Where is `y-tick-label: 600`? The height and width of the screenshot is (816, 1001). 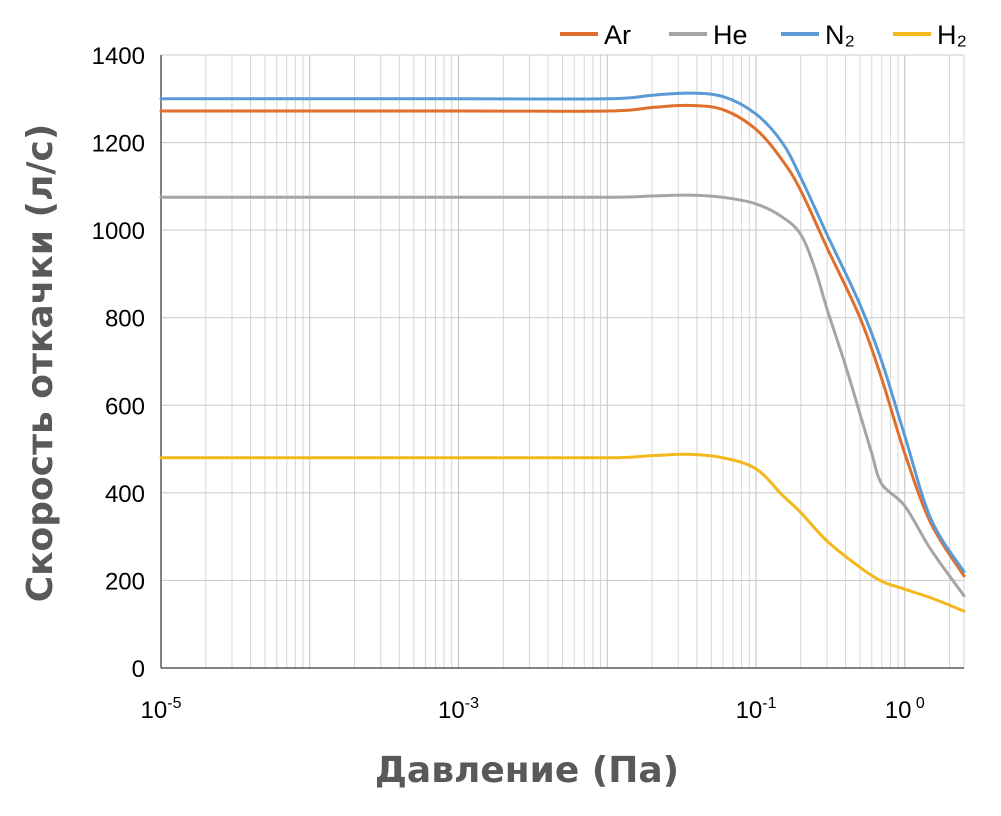 y-tick-label: 600 is located at coordinates (125, 406).